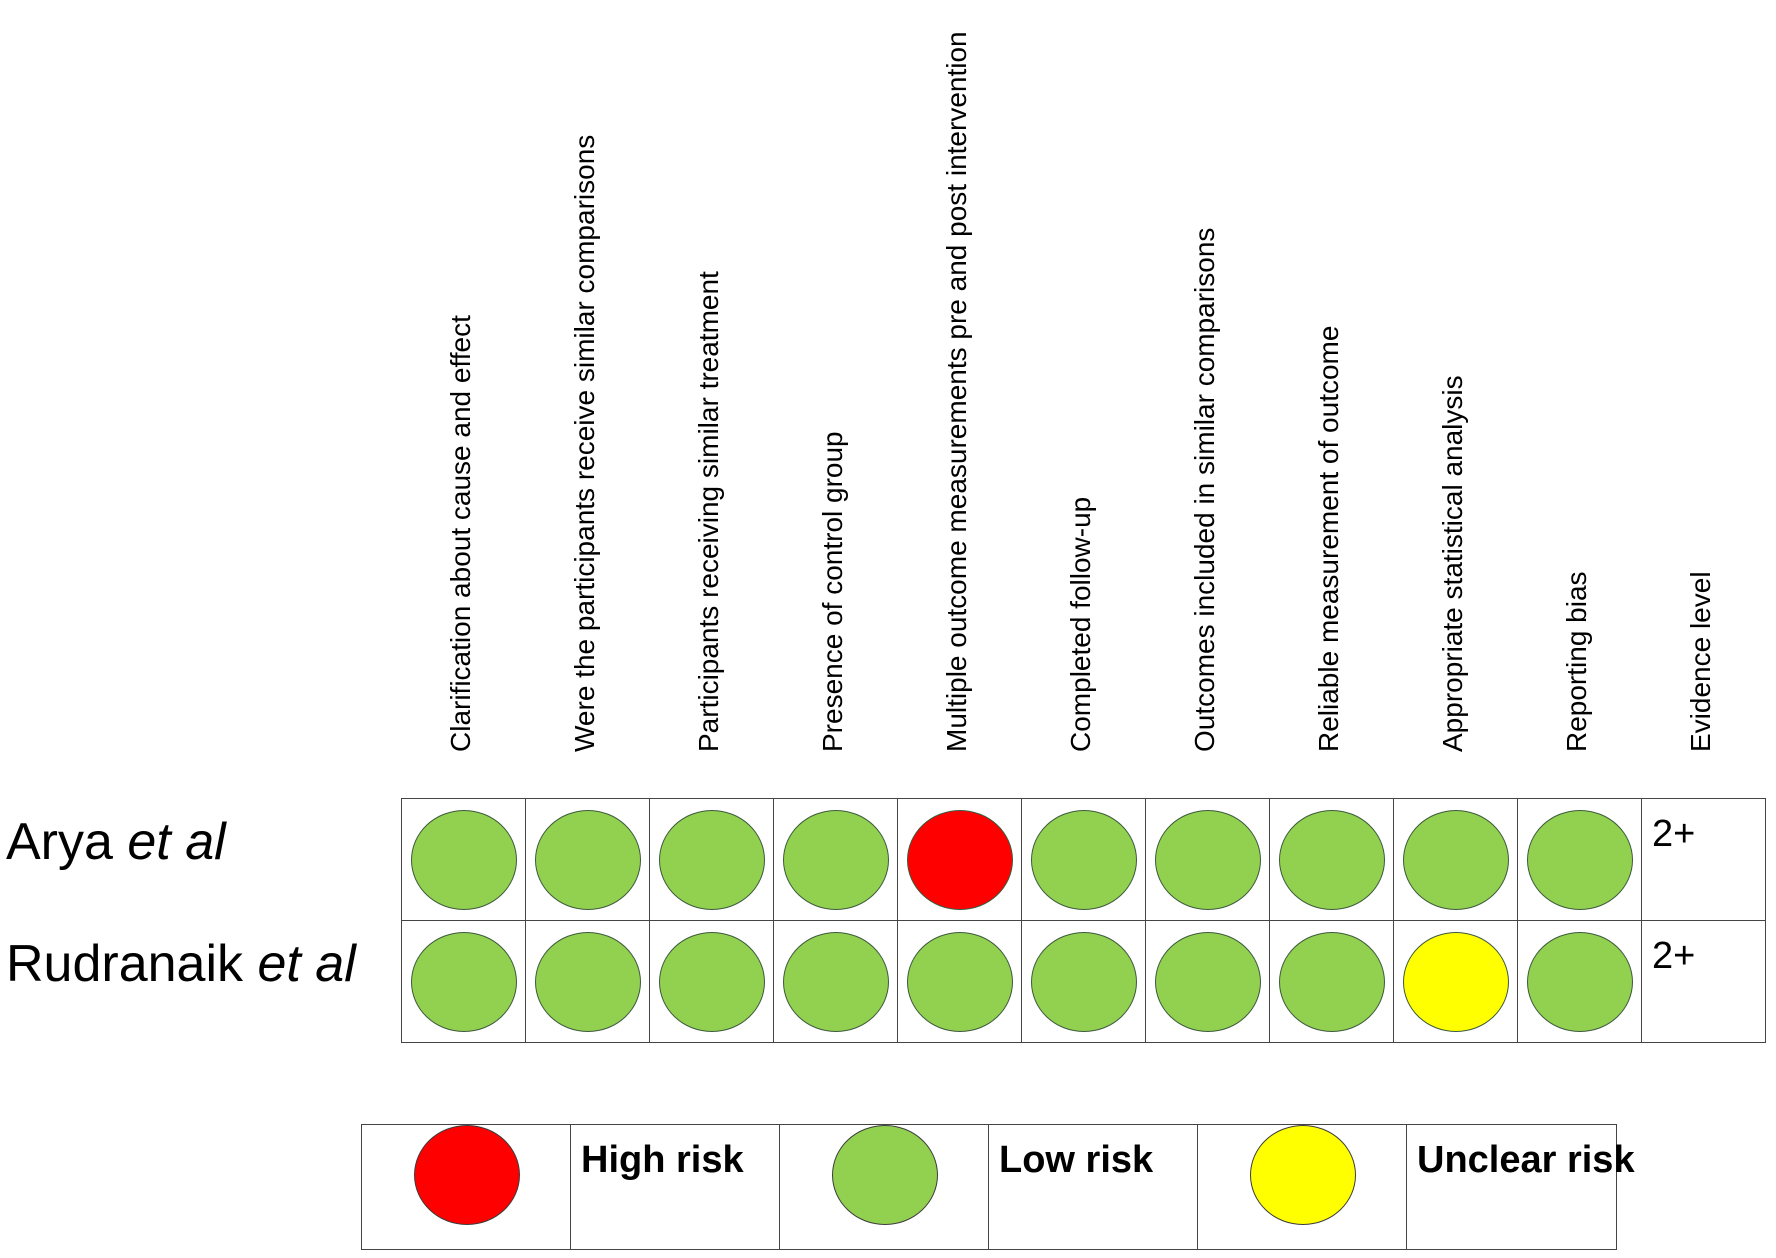  What do you see at coordinates (1080, 624) in the screenshot?
I see `column-header-label: Completed follow-up` at bounding box center [1080, 624].